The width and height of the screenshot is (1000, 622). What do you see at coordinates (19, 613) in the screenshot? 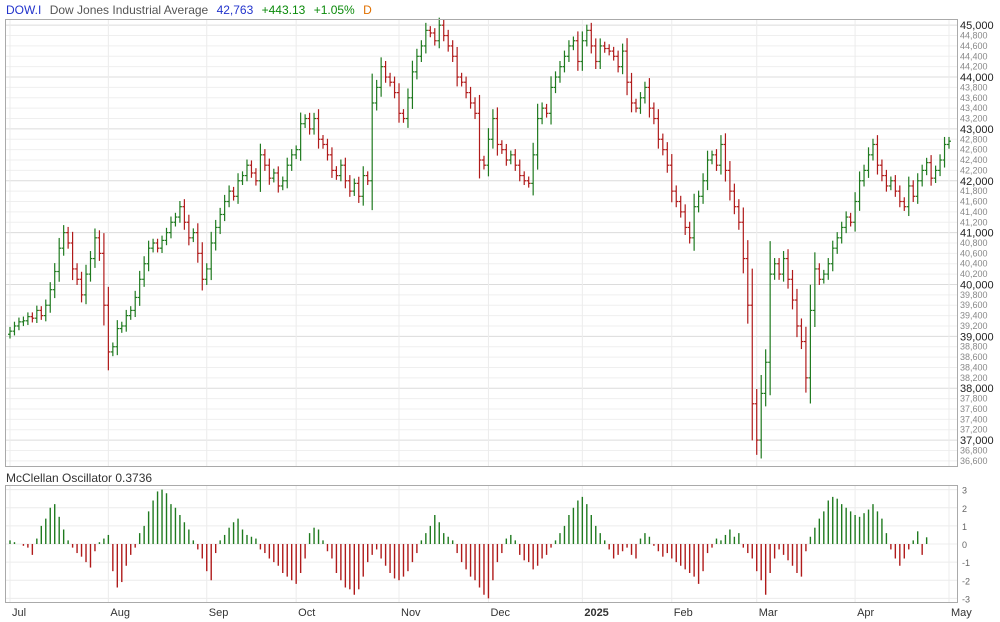
I see `x-tick-label: Jul` at bounding box center [19, 613].